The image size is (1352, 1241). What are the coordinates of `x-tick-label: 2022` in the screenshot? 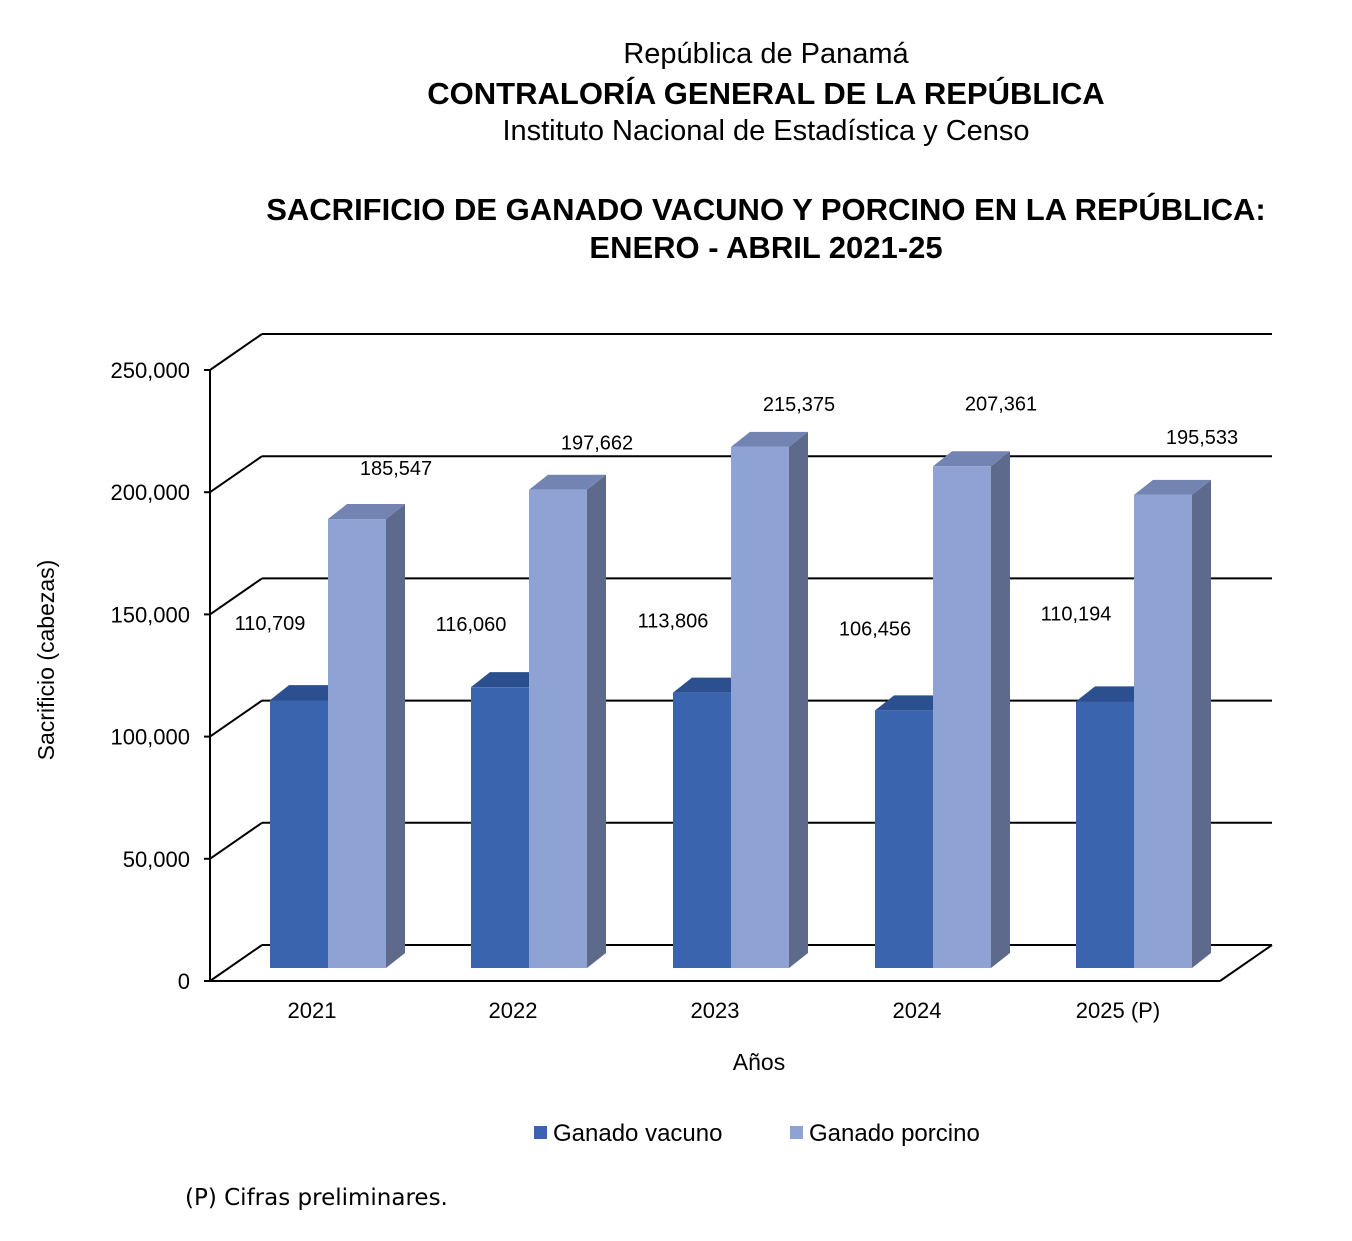 It's located at (513, 1010).